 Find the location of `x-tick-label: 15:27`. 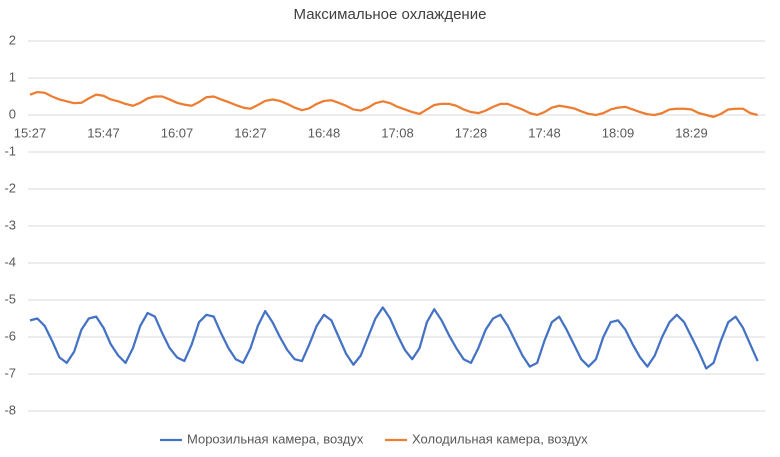

x-tick-label: 15:27 is located at coordinates (30, 132).